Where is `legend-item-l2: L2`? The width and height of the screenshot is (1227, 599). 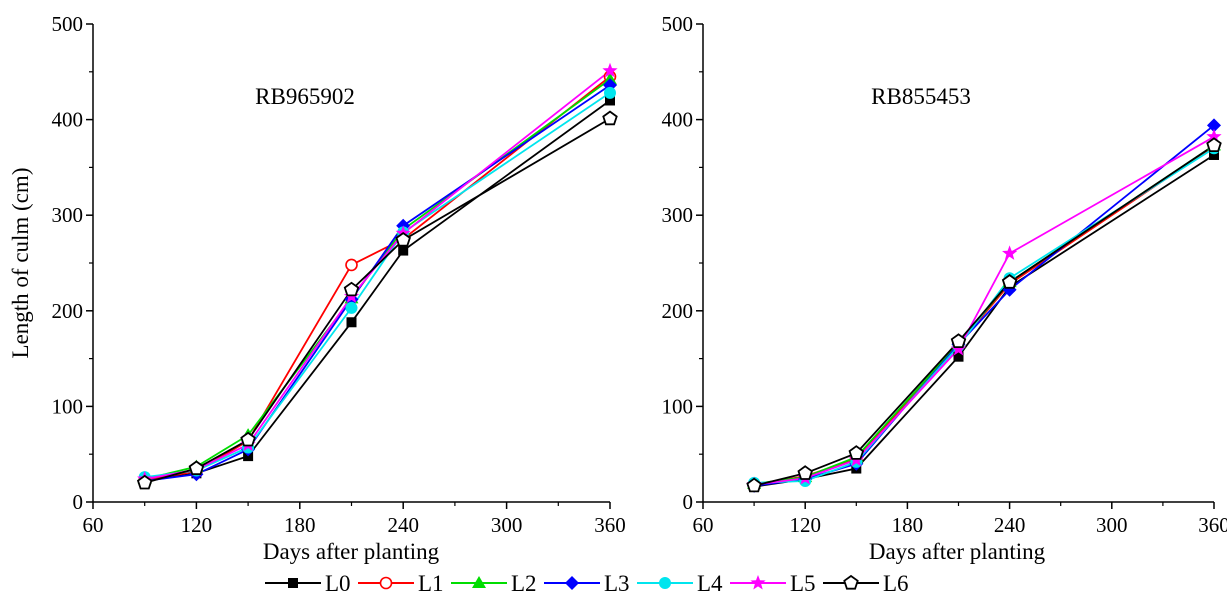
legend-item-l2: L2 is located at coordinates (494, 583).